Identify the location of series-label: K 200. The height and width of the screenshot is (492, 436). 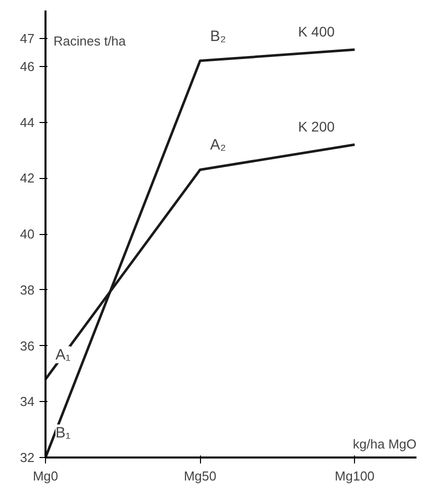
(316, 126).